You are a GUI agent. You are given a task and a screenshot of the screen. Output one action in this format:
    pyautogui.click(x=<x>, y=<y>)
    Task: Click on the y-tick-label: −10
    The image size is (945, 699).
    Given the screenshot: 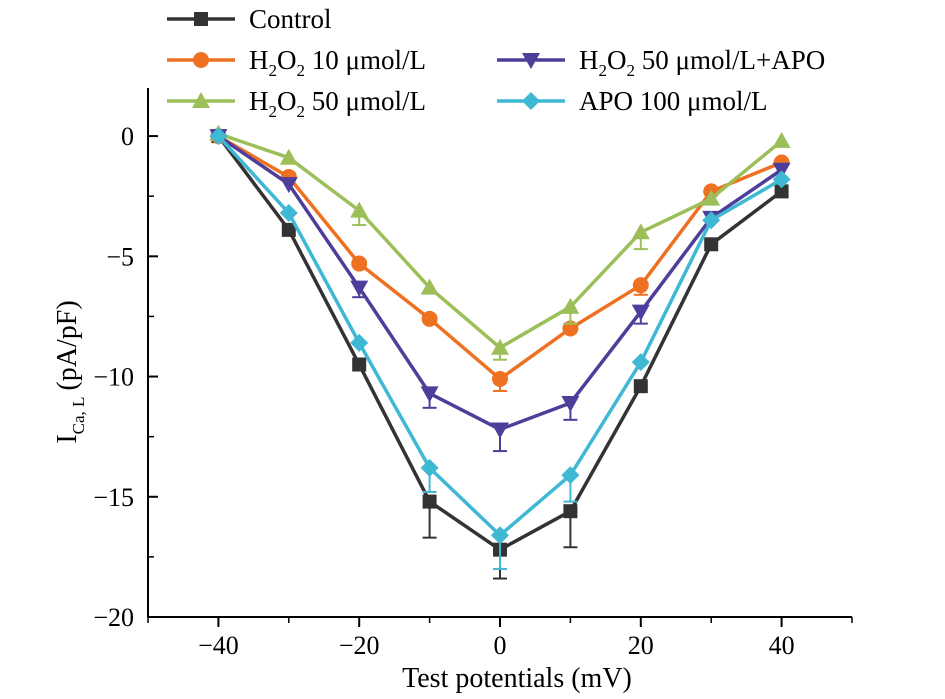 What is the action you would take?
    pyautogui.click(x=113, y=377)
    